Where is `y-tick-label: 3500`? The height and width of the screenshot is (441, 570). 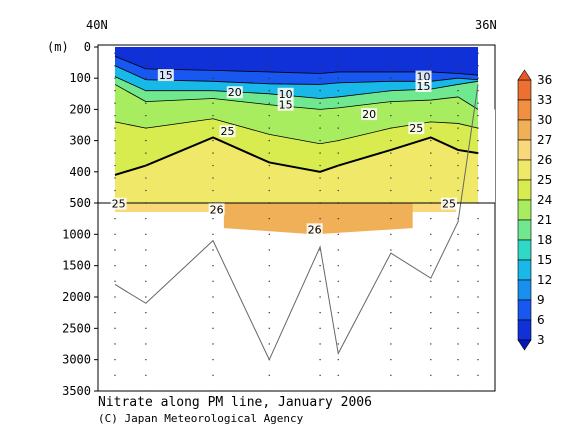 y-tick-label: 3500 is located at coordinates (76, 391).